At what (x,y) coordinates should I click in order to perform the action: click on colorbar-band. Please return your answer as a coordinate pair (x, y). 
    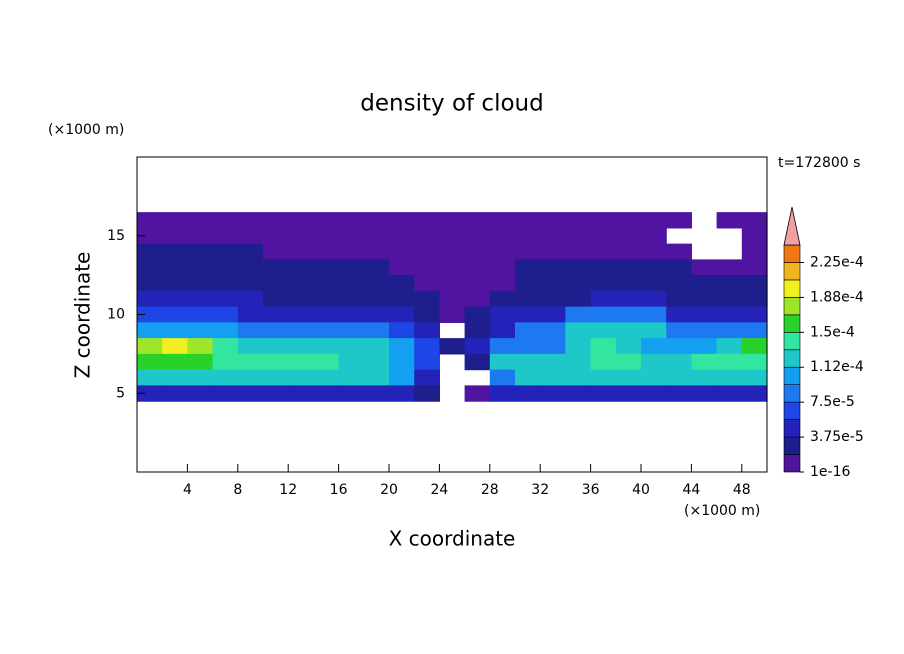
    Looking at the image, I should click on (792, 410).